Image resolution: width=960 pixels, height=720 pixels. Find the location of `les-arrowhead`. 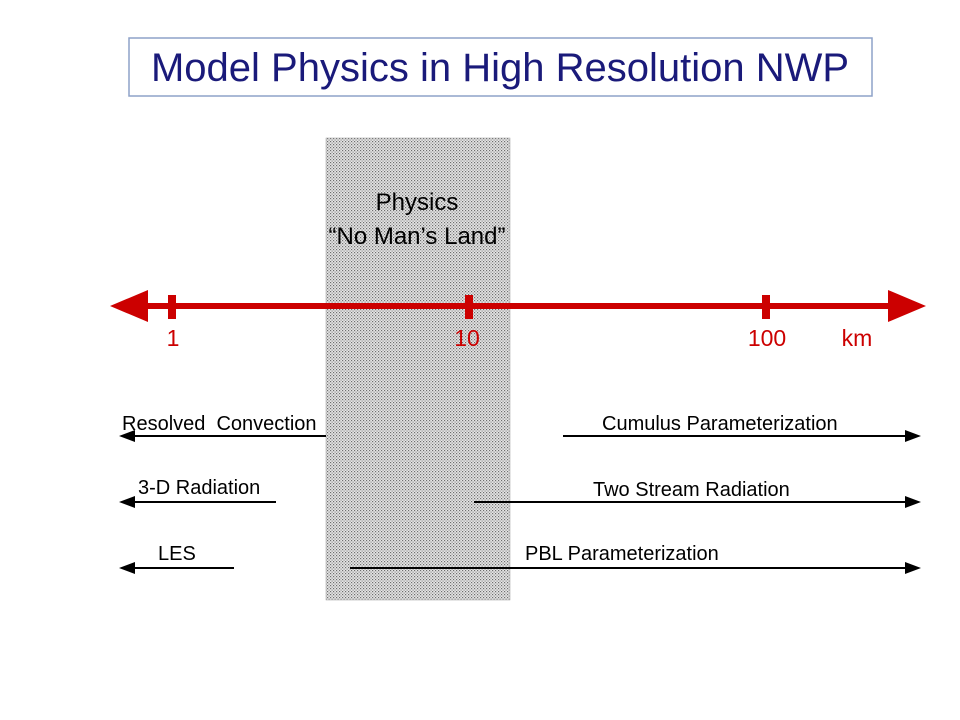

les-arrowhead is located at coordinates (127, 568).